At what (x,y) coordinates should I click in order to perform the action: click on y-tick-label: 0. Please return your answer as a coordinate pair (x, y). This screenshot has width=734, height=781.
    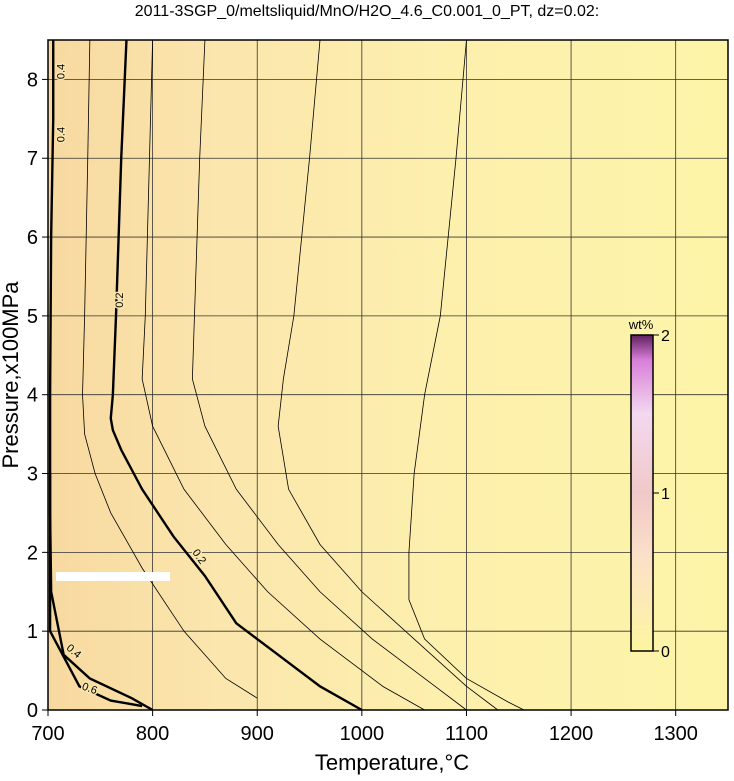
    Looking at the image, I should click on (32, 711).